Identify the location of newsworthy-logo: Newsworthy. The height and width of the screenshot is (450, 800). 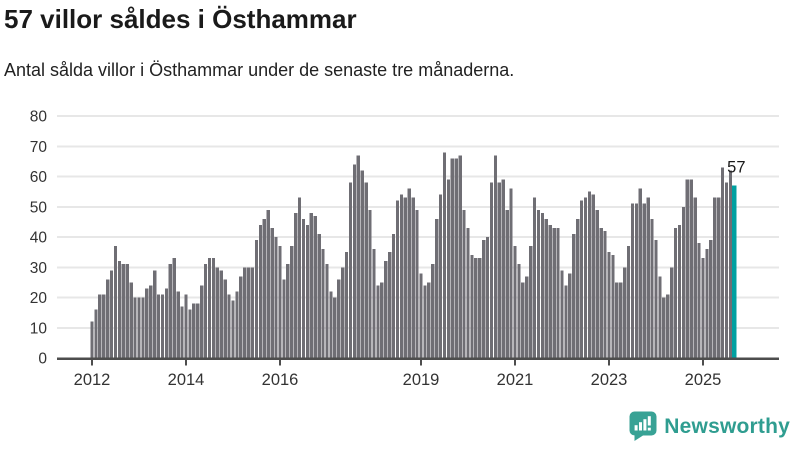
(709, 426).